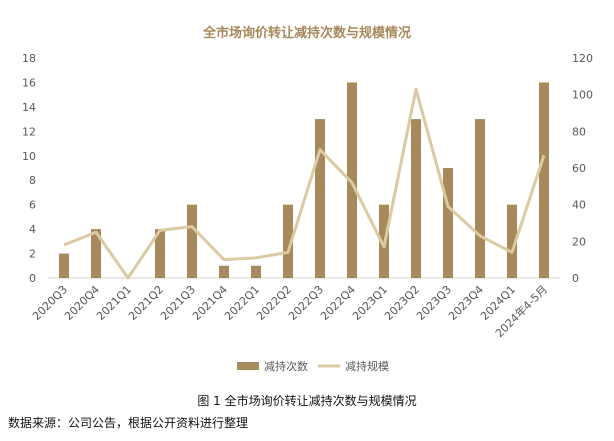  Describe the element at coordinates (306, 33) in the screenshot. I see `chart-title: 全市场询价转让减持次数与规模情况` at that location.